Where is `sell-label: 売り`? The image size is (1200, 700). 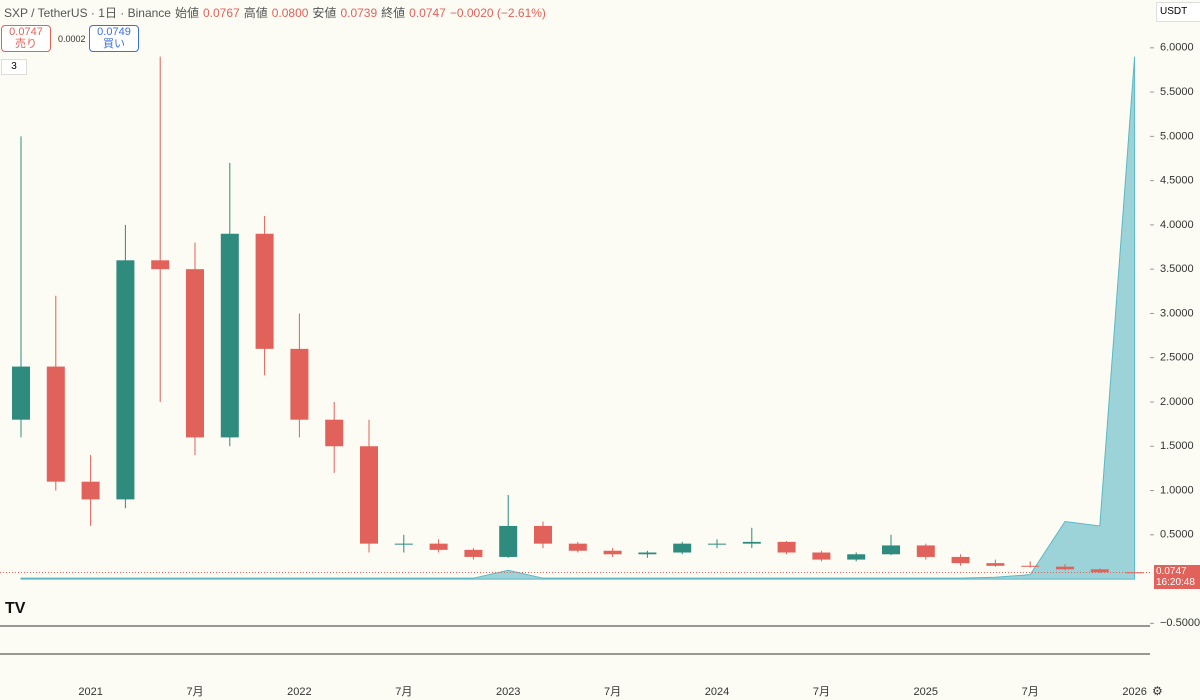
sell-label: 売り is located at coordinates (26, 44).